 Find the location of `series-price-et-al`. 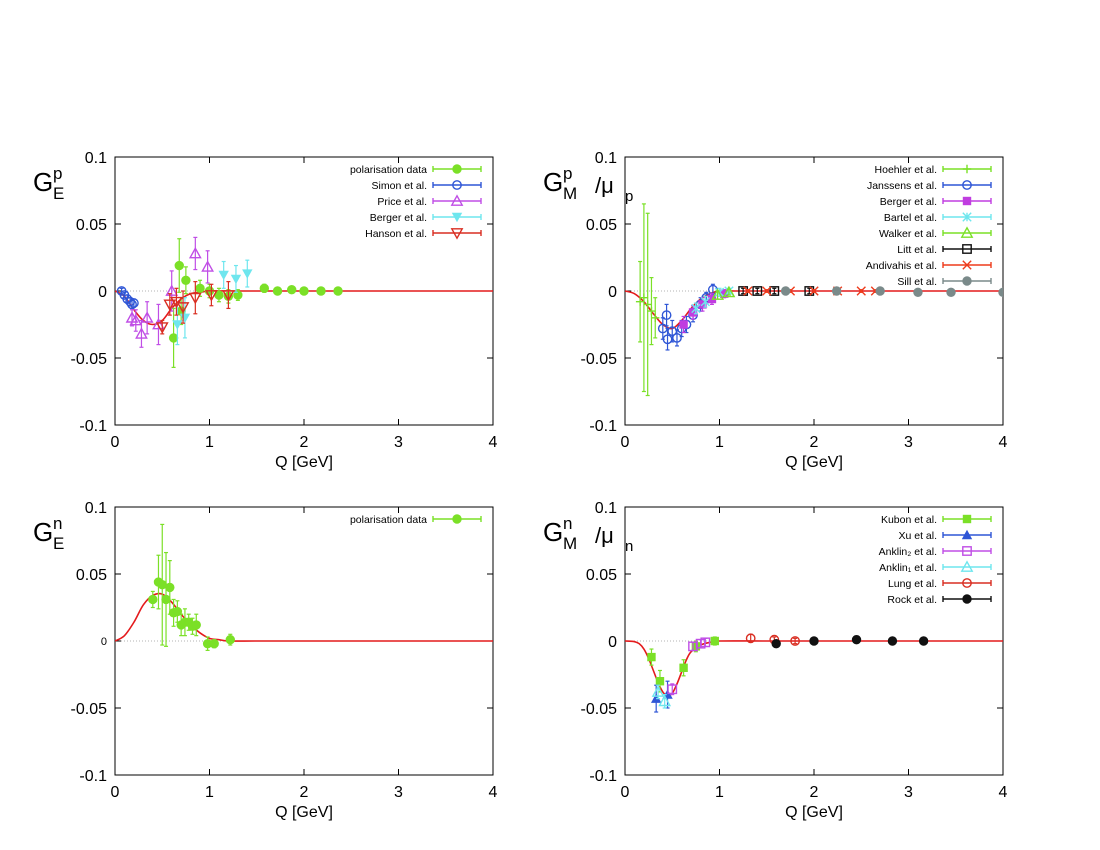

series-price-et-al is located at coordinates (169, 292).